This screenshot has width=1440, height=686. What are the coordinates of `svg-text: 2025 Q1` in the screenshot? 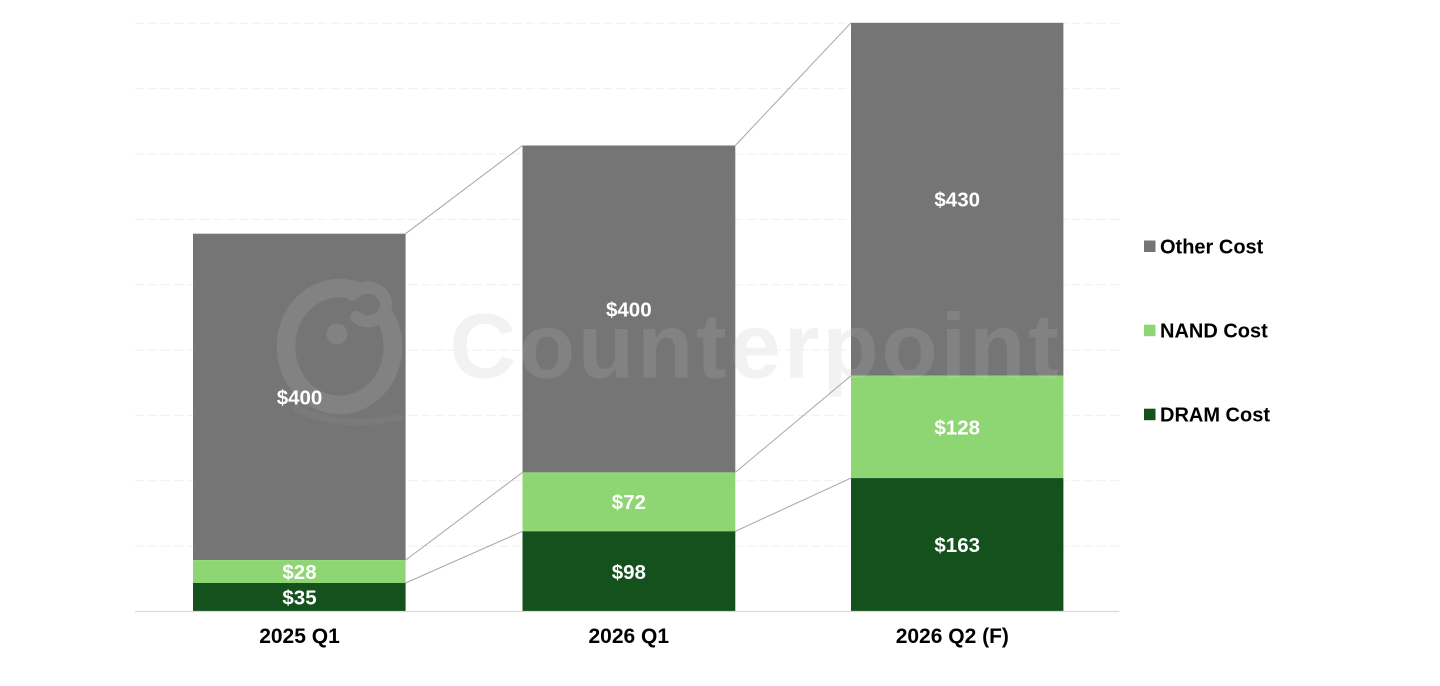 It's located at (299, 636).